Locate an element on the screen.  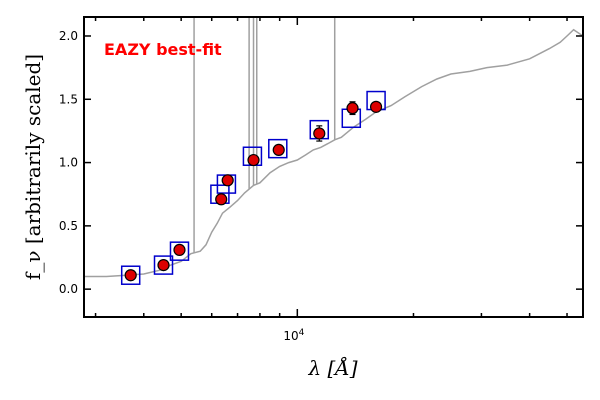
annotation-eazy-best-fit: EAZY best-fit is located at coordinates (163, 49).